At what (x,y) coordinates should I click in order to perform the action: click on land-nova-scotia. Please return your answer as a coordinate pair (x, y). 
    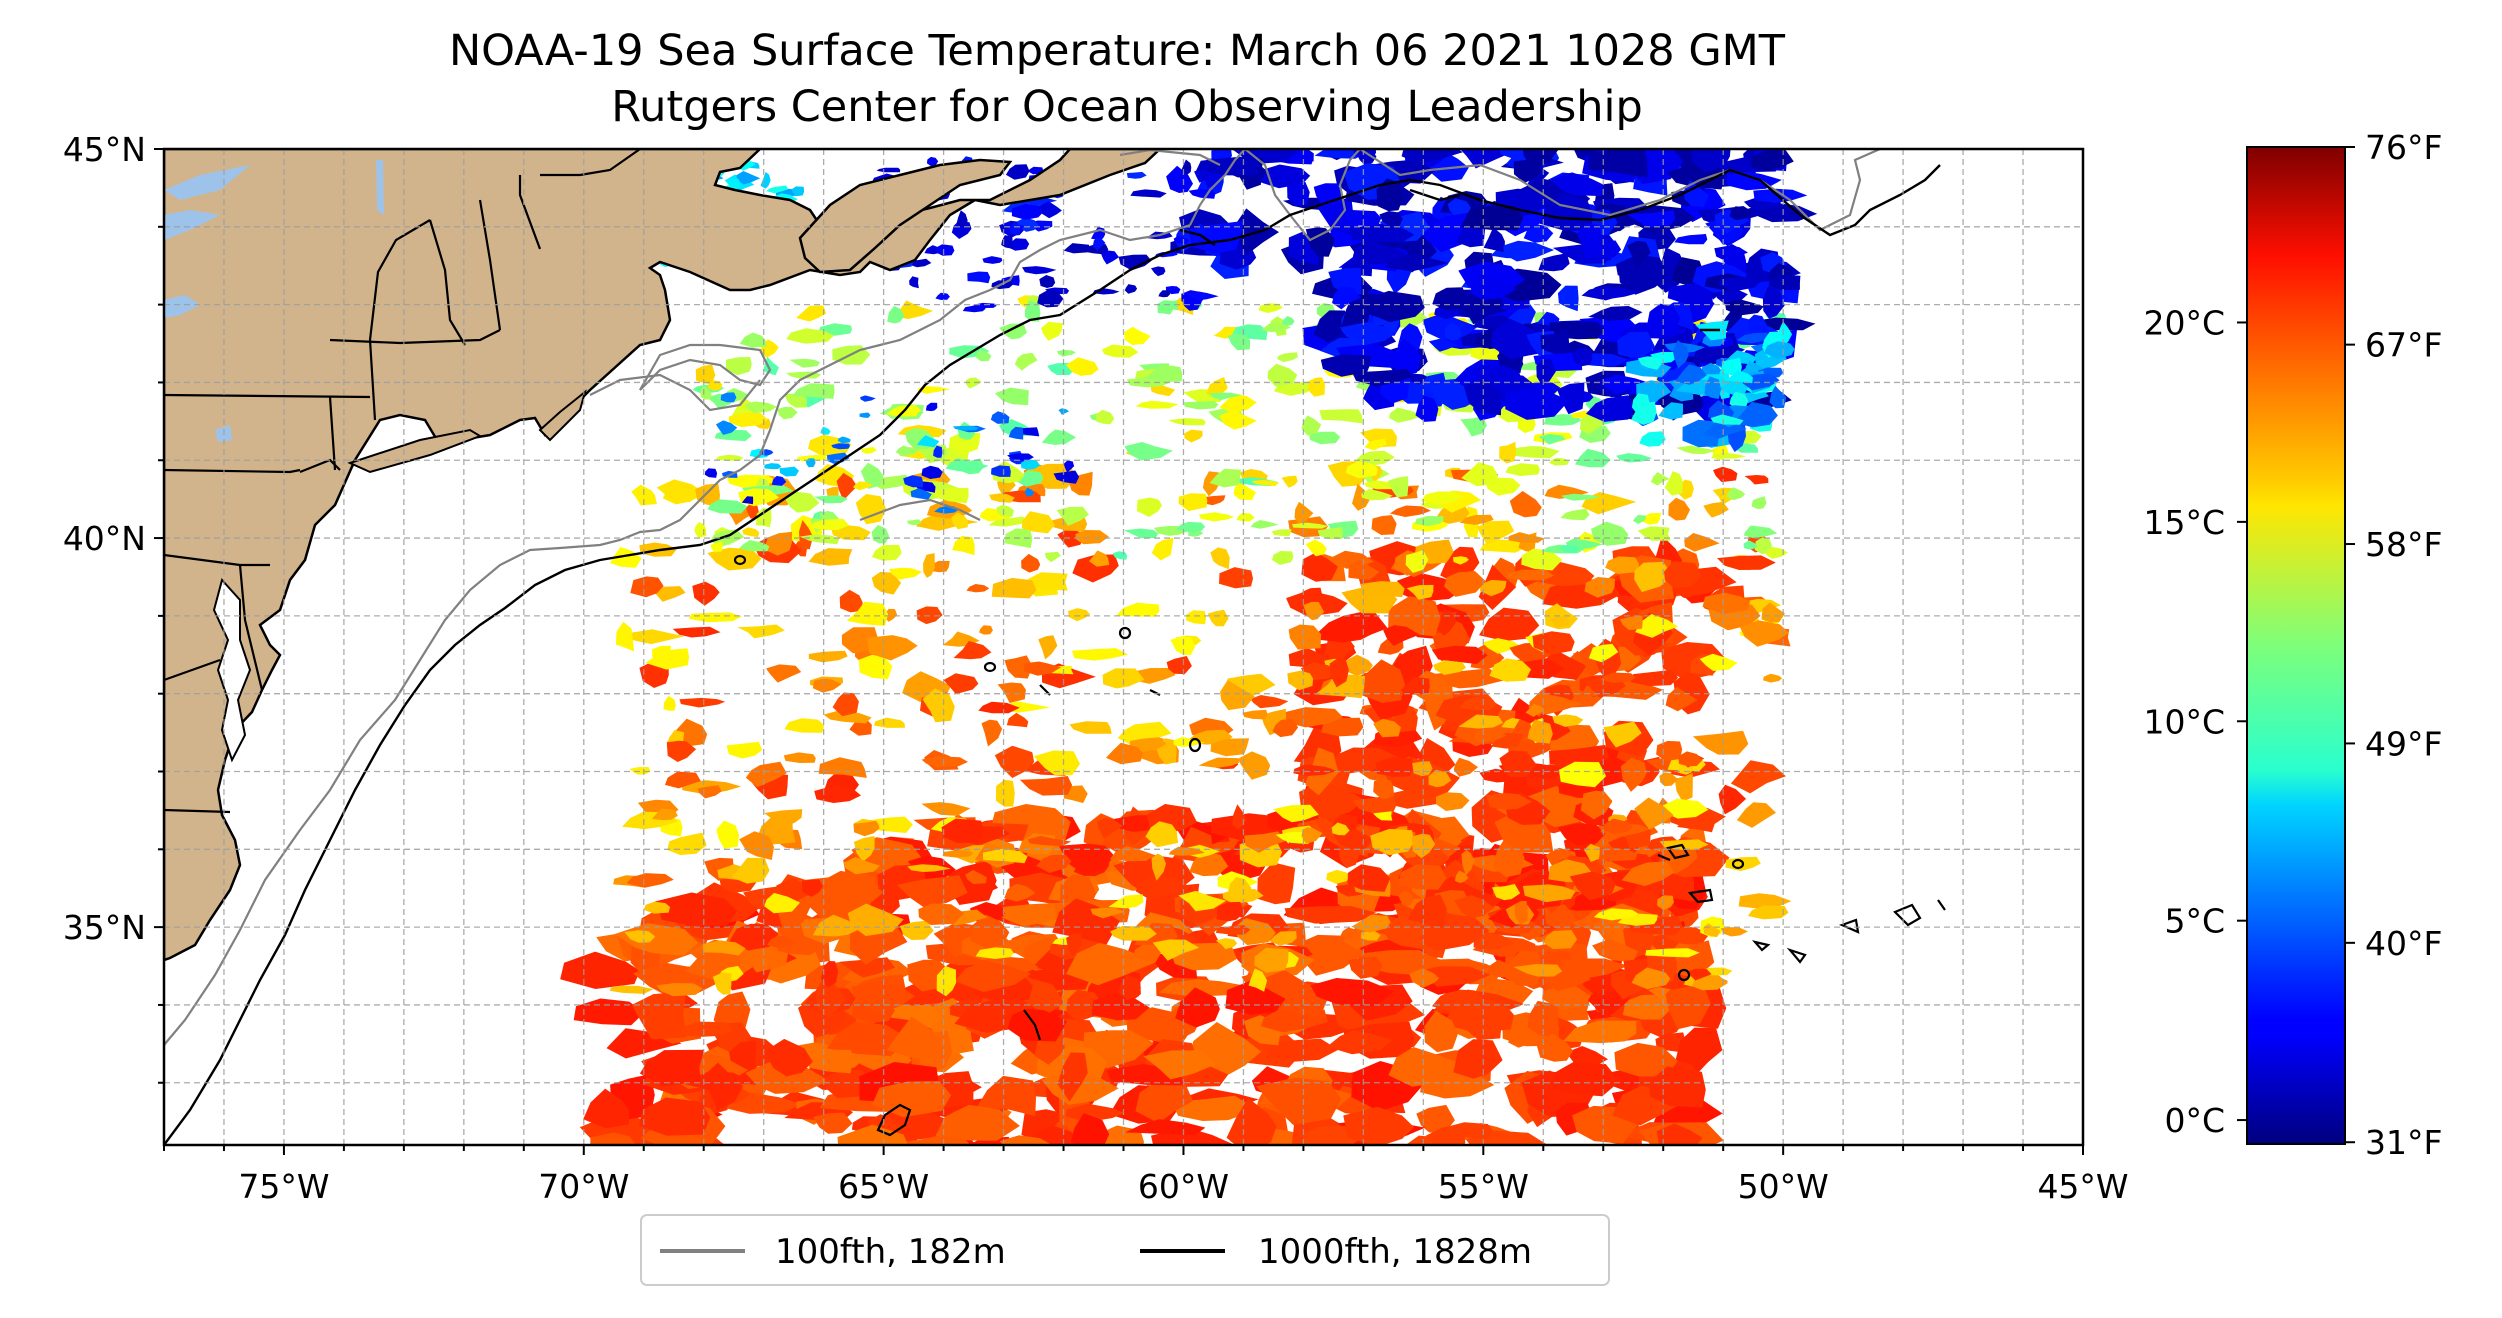
    Looking at the image, I should click on (905, 216).